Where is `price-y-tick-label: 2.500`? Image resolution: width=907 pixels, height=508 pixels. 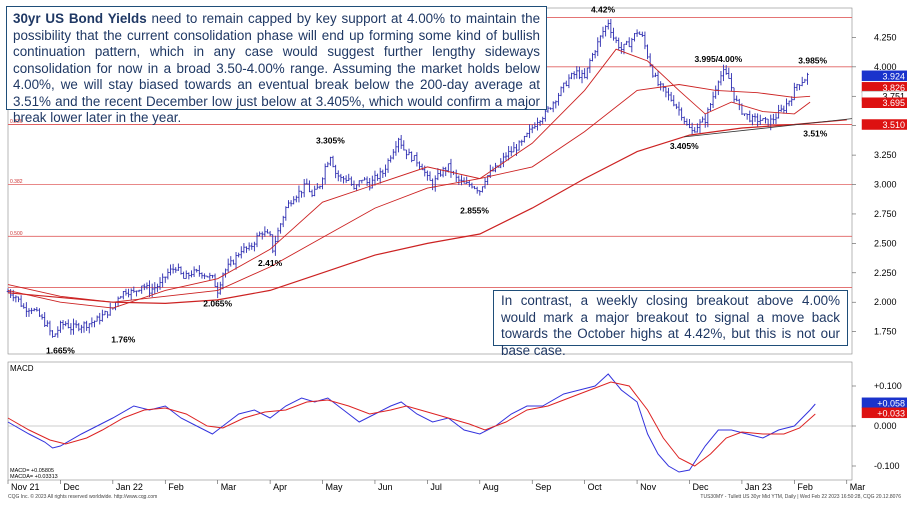 price-y-tick-label: 2.500 is located at coordinates (885, 243).